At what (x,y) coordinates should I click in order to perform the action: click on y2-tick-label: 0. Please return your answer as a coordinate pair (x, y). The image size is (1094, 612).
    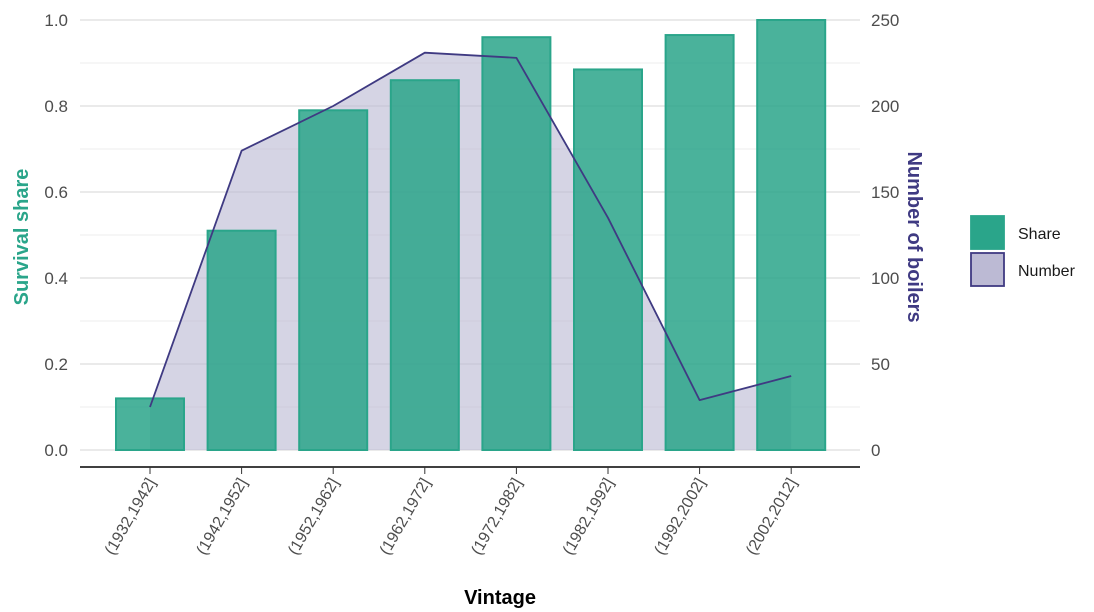
    Looking at the image, I should click on (875, 450).